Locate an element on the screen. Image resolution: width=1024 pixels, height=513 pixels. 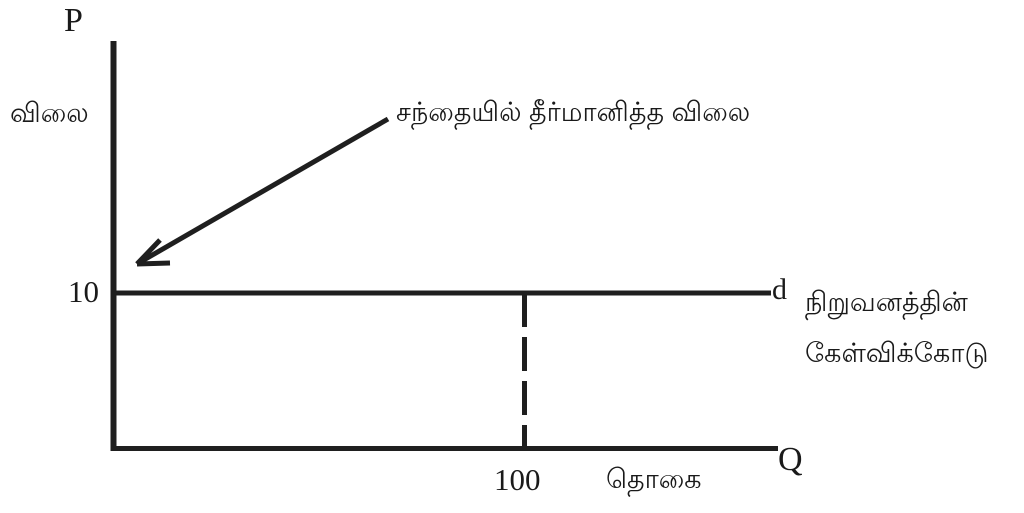
y-axis-tick-value: 10 is located at coordinates (83, 291).